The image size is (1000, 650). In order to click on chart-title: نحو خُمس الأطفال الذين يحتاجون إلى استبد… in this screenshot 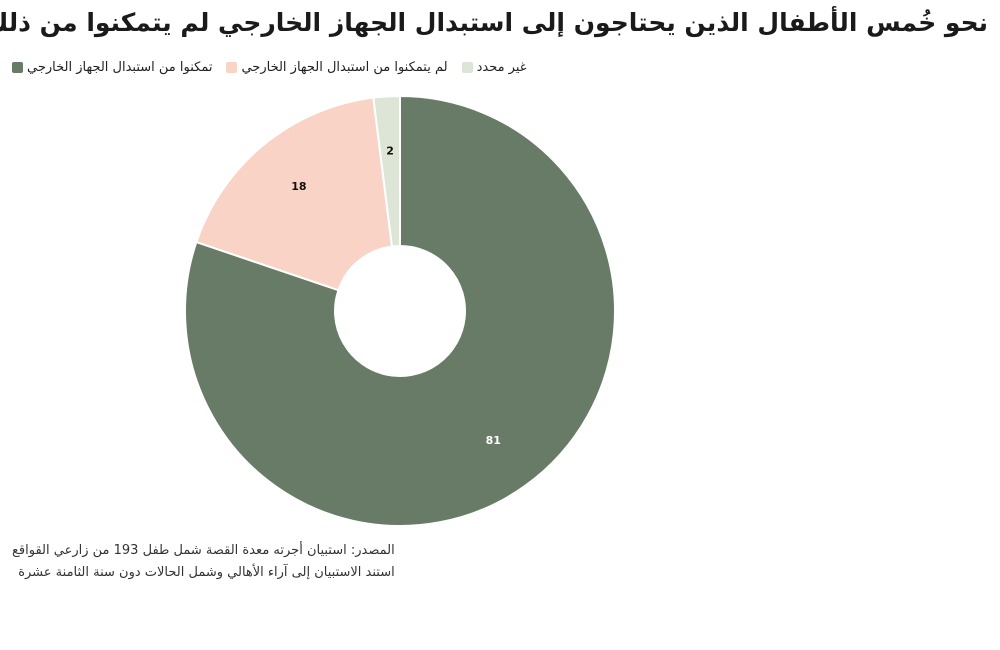, I will do `click(494, 22)`.